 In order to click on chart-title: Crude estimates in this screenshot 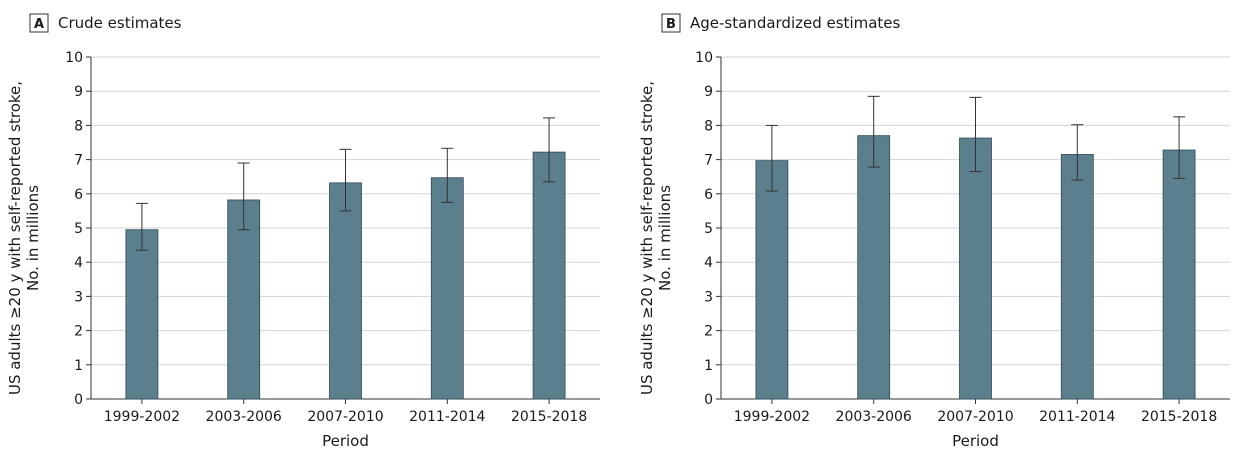, I will do `click(120, 23)`.